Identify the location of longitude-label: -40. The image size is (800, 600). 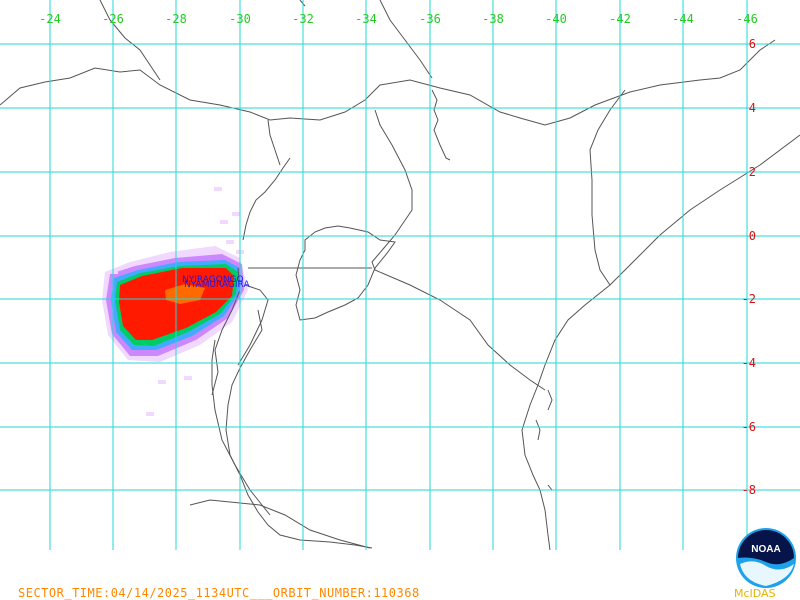
(556, 19).